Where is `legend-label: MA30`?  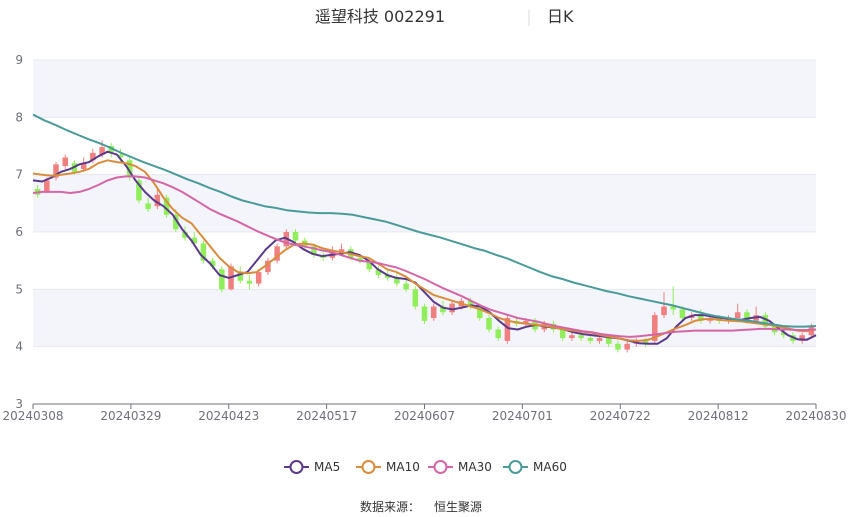
legend-label: MA30 is located at coordinates (475, 467).